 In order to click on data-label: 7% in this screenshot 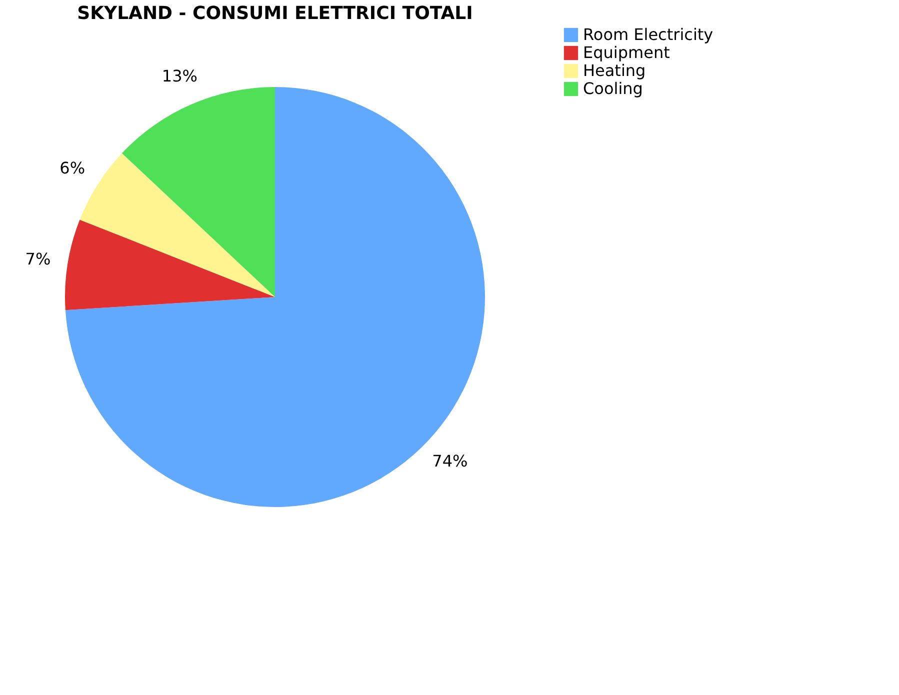, I will do `click(38, 258)`.